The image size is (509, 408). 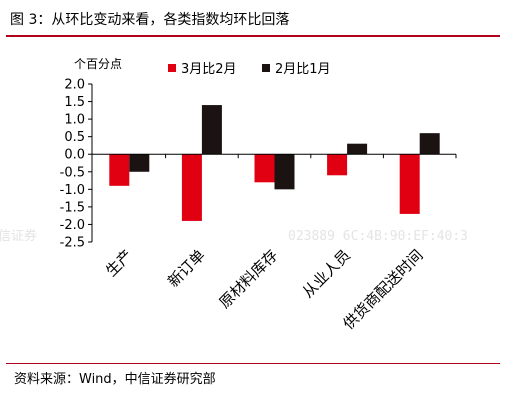 What do you see at coordinates (74, 120) in the screenshot?
I see `y-tick-label: 1.0` at bounding box center [74, 120].